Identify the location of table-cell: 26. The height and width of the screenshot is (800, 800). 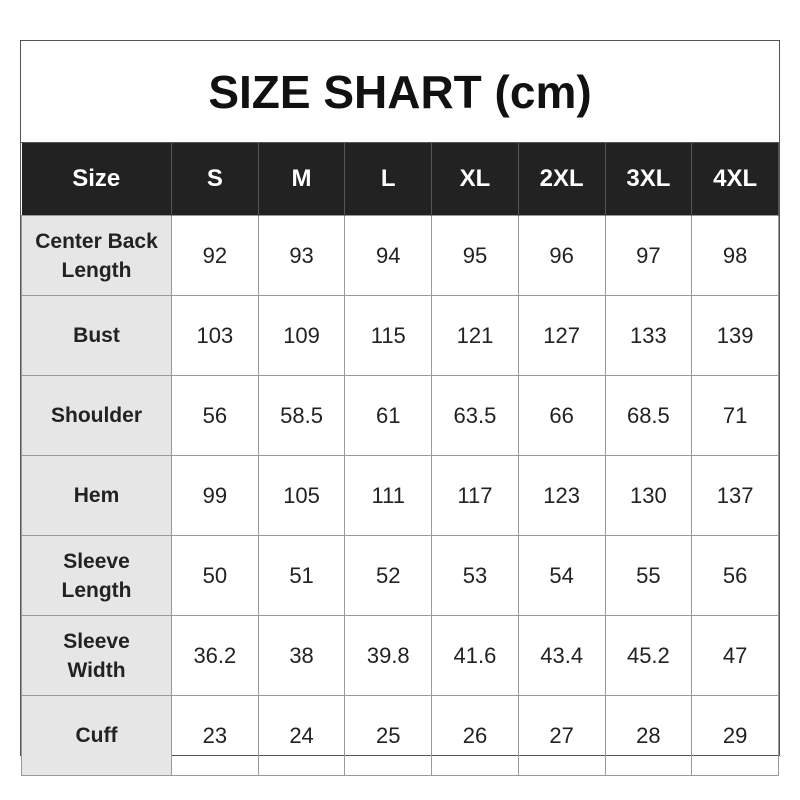
(475, 735).